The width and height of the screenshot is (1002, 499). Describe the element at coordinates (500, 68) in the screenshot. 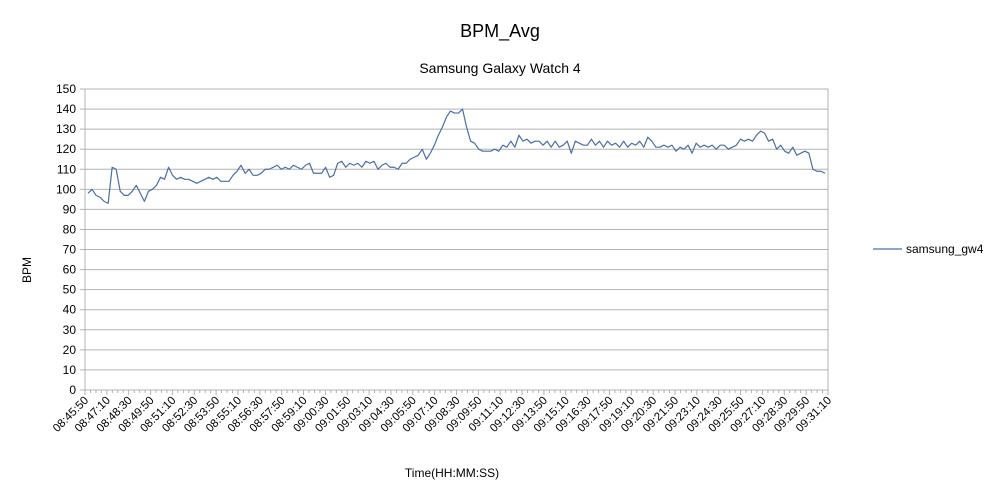

I see `chart-subtitle: Samsung Galaxy Watch 4` at that location.